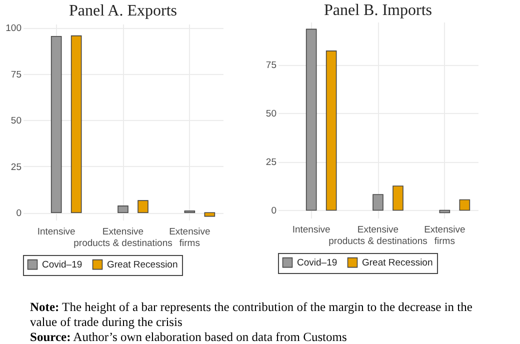 This screenshot has height=344, width=520. I want to click on y-tick-label: 100, so click(14, 28).